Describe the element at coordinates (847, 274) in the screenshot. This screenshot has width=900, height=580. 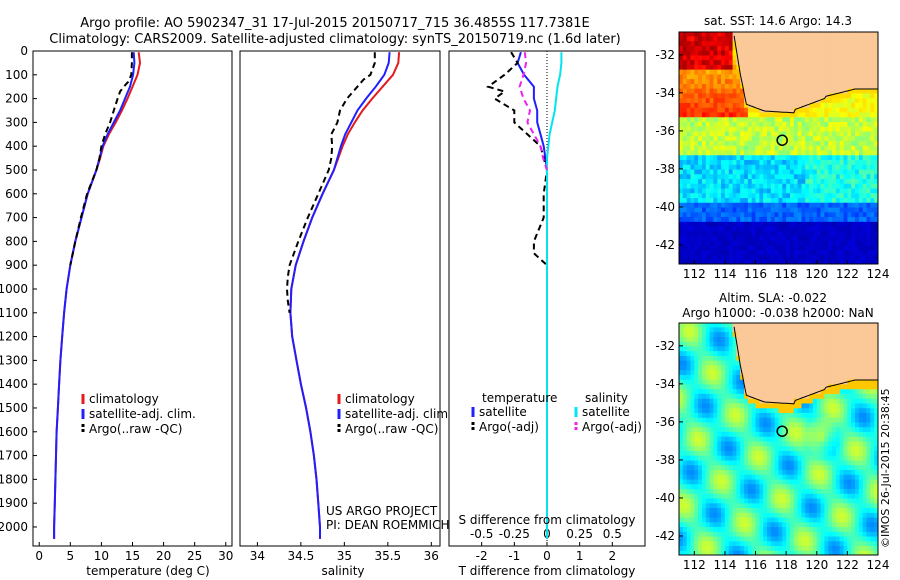
I see `sst-lon-tick-label: 122` at that location.